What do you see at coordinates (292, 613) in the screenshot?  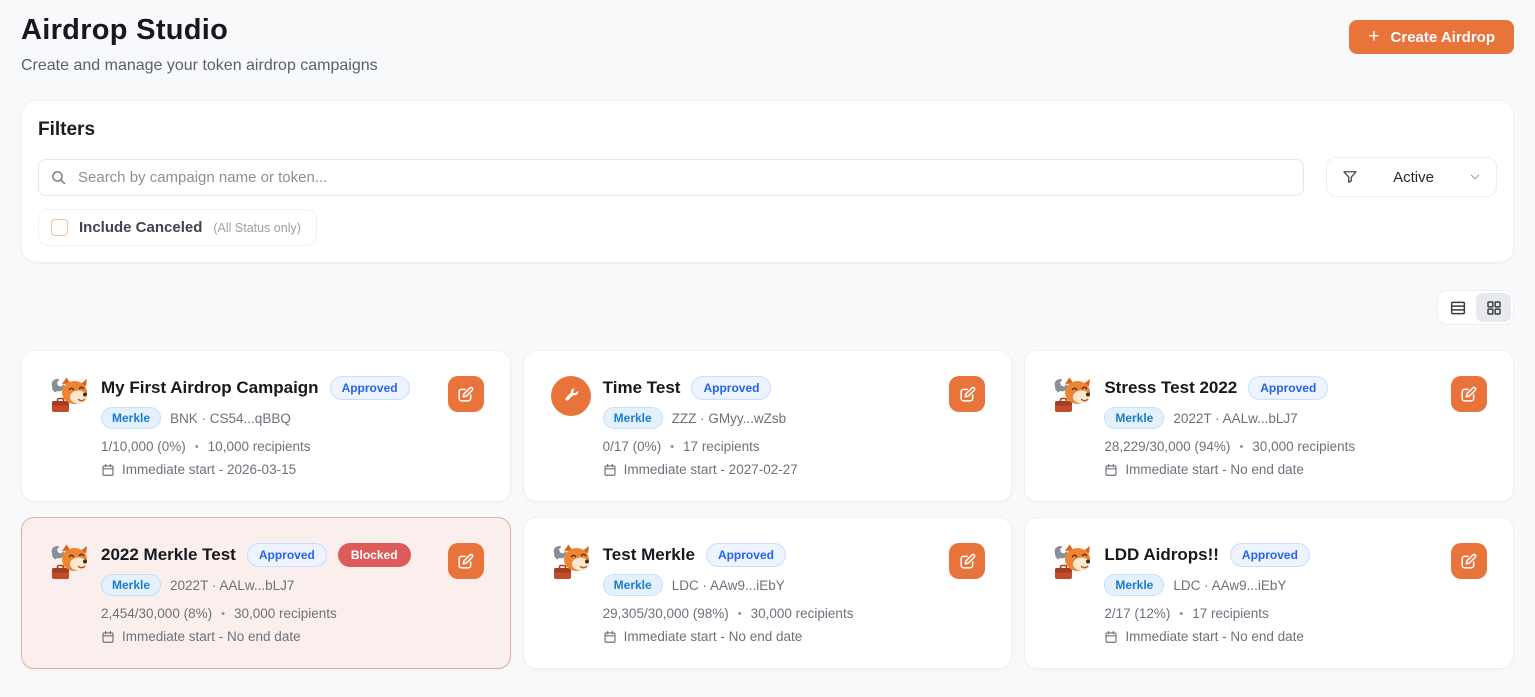 I see `claim-stats-row: 2,454/30,000 (8%) • 30,000 recipients` at bounding box center [292, 613].